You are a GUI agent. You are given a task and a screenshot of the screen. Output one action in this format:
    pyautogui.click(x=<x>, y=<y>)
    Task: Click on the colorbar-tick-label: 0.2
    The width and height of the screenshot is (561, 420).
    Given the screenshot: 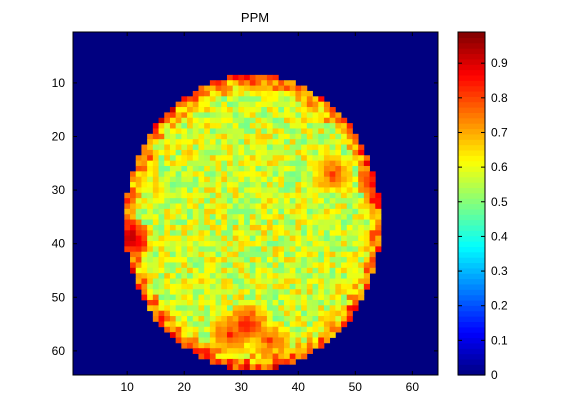 What is the action you would take?
    pyautogui.click(x=499, y=306)
    